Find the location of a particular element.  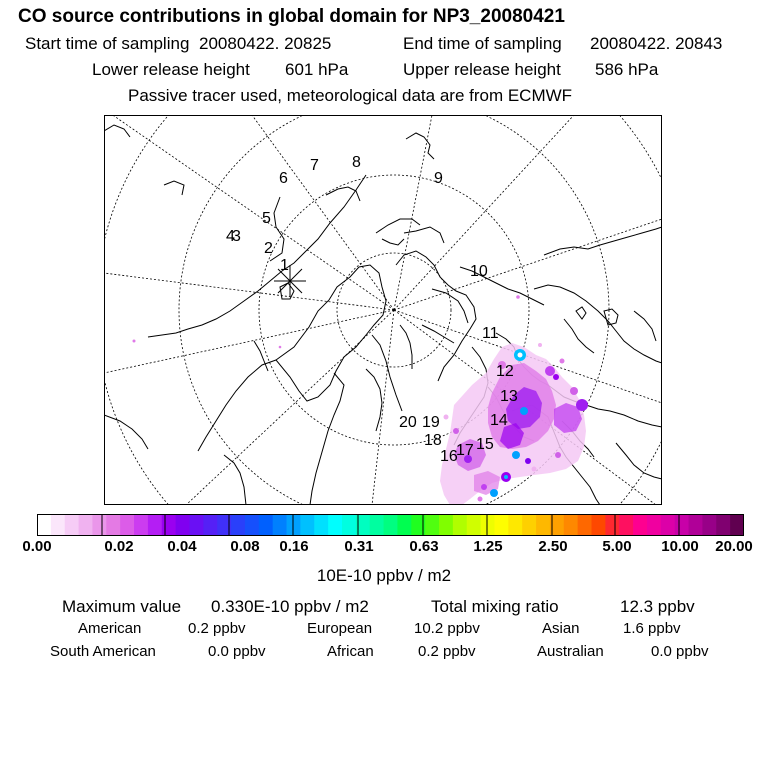

total-mixing-label: Total mixing ratio is located at coordinates (495, 606).